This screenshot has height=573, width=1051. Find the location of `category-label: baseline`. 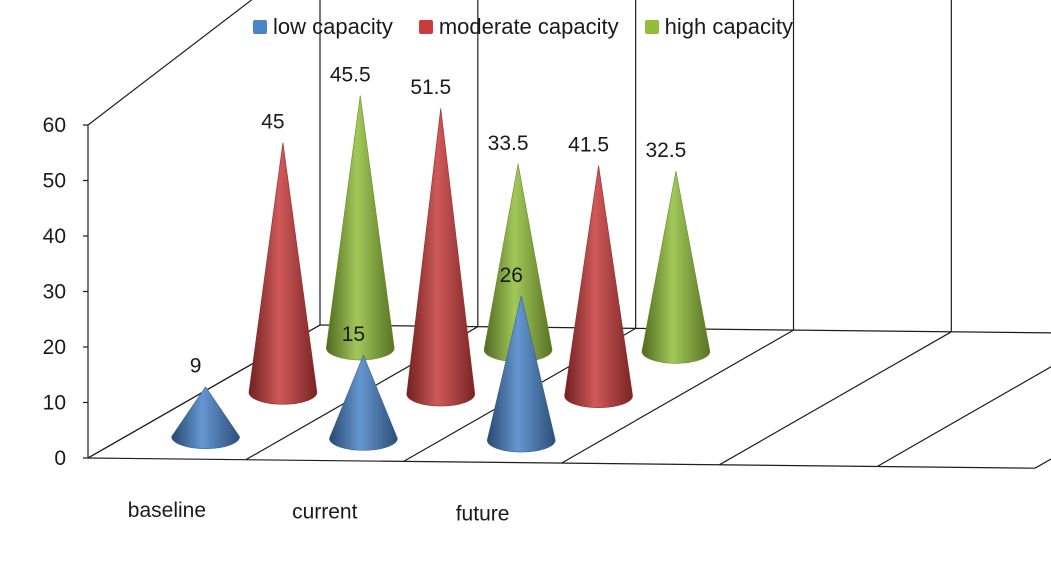

category-label: baseline is located at coordinates (167, 510).